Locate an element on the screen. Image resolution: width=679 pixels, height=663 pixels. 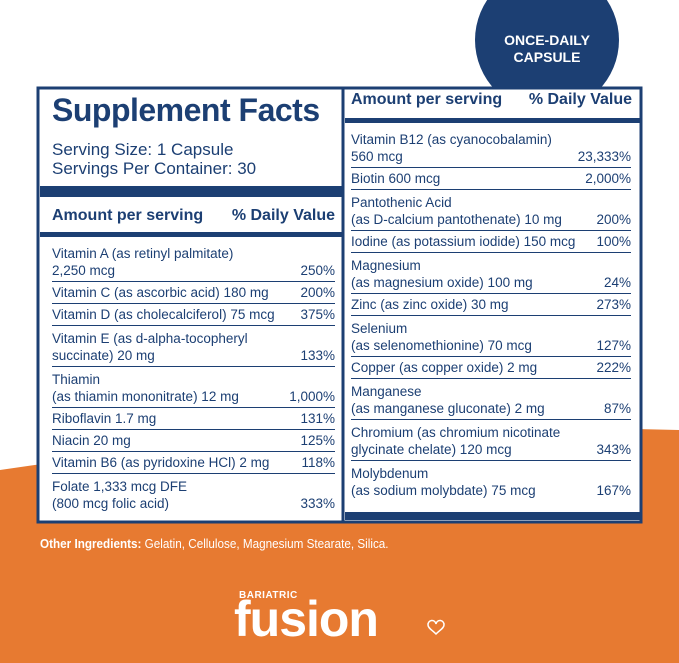
daily-value: 343% is located at coordinates (613, 449).